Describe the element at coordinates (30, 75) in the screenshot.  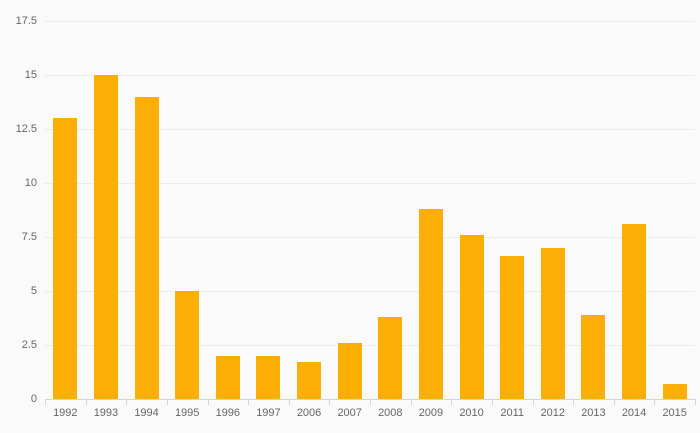
I see `y-axis-tick-label: 15` at that location.